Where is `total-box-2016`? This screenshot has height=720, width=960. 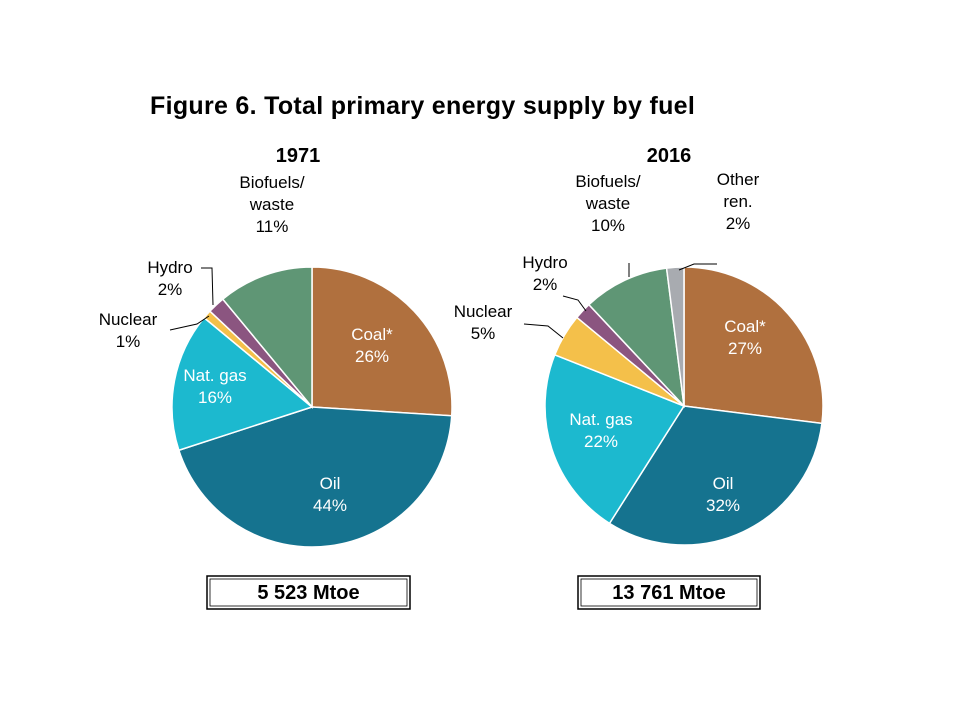
total-box-2016 is located at coordinates (669, 592).